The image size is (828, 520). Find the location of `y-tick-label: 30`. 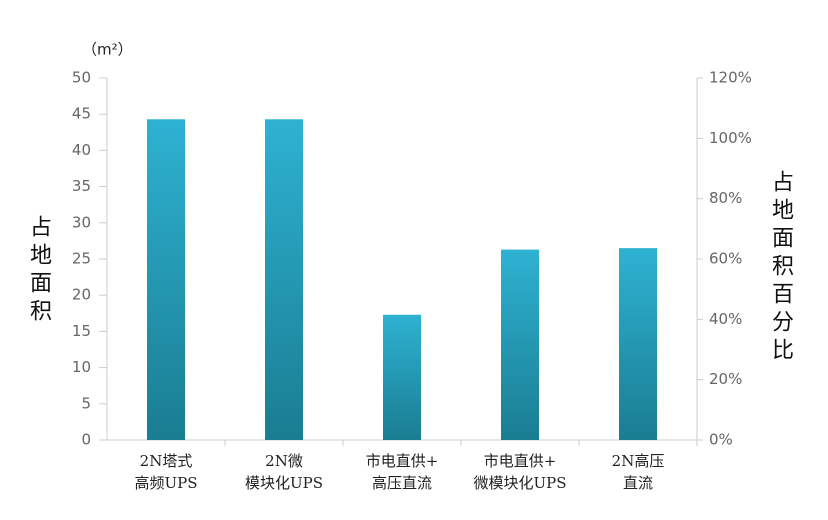

y-tick-label: 30 is located at coordinates (81, 222).